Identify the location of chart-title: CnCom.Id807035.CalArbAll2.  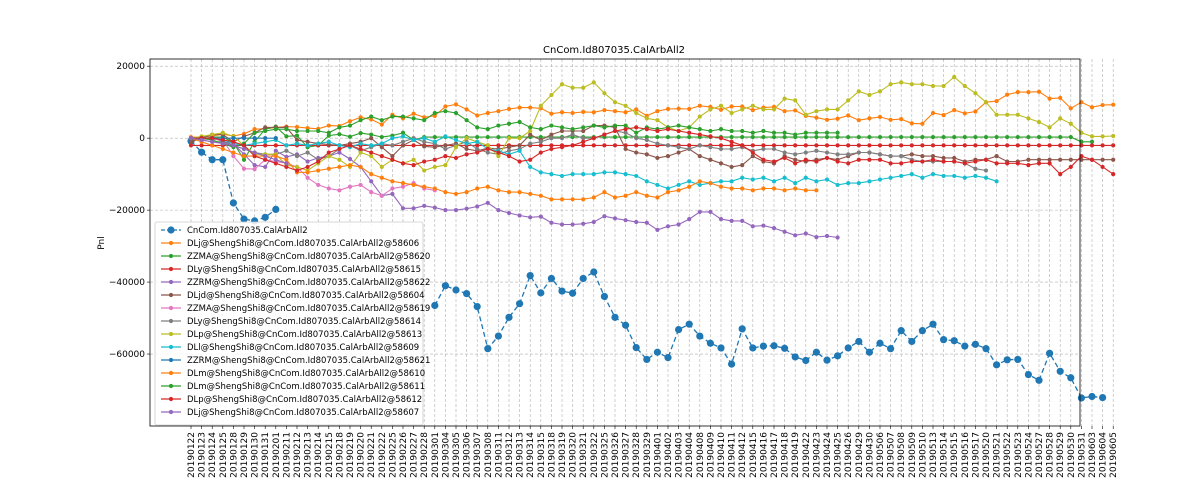
(614, 50).